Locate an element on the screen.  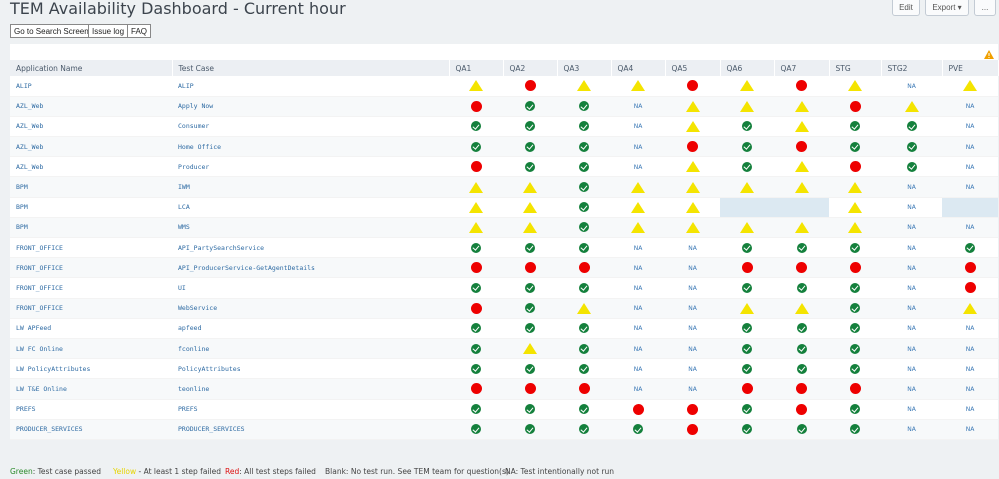
test-case-cell: IWM is located at coordinates (310, 187).